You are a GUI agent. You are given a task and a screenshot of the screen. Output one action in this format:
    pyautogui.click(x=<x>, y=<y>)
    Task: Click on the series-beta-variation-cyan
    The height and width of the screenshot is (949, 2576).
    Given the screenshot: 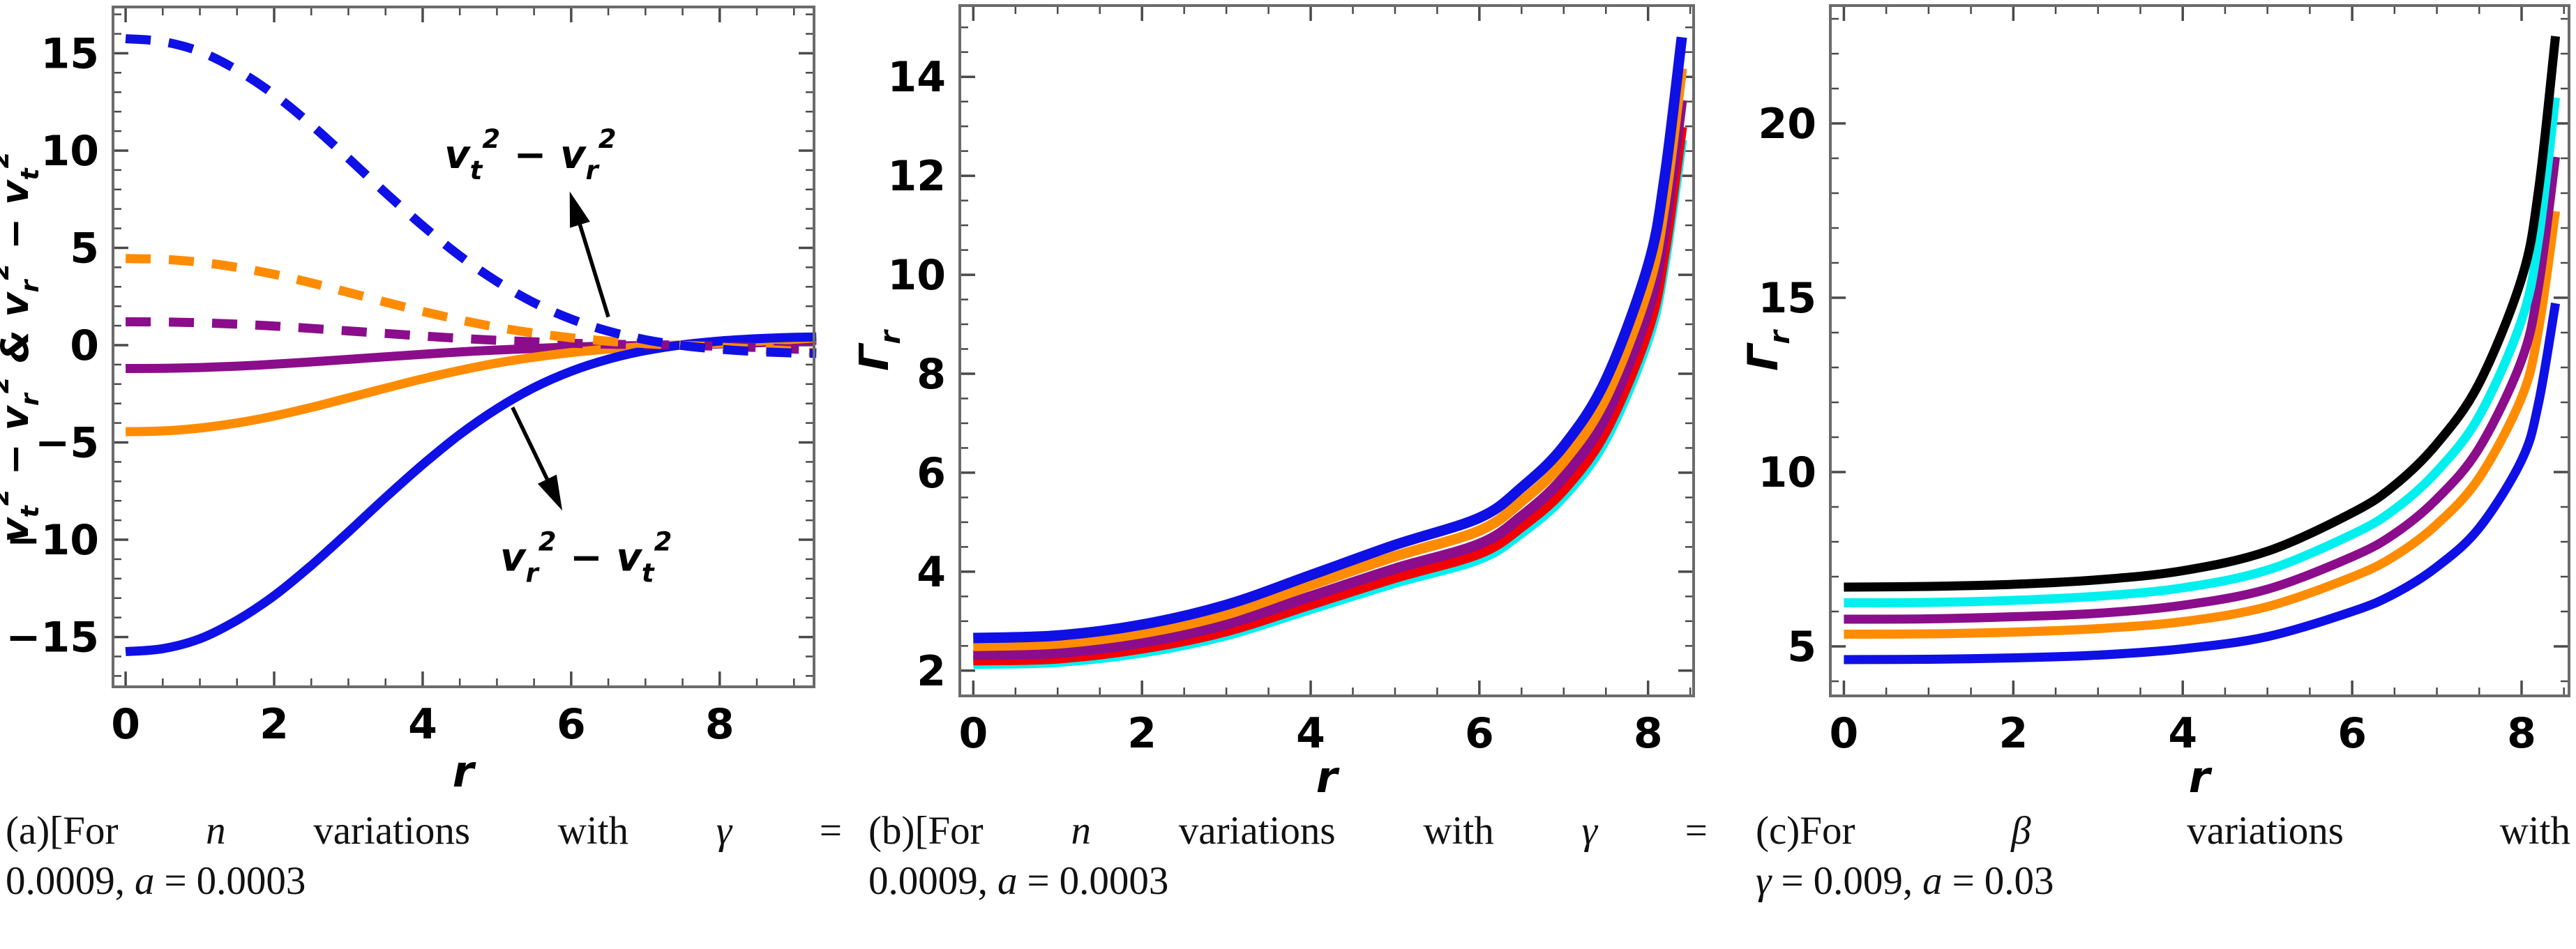 What is the action you would take?
    pyautogui.click(x=2202, y=352)
    